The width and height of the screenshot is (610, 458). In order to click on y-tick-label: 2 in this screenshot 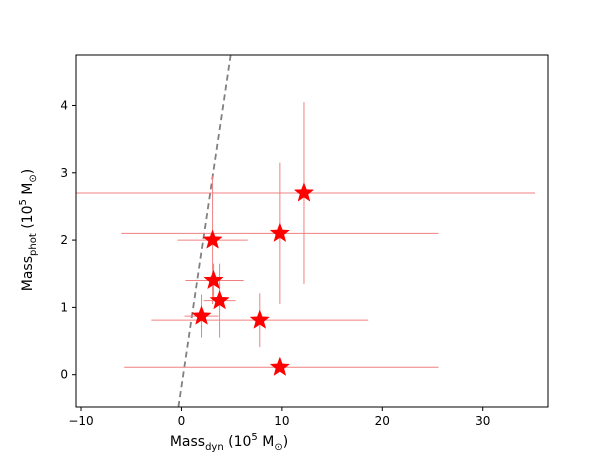, I will do `click(64, 240)`.